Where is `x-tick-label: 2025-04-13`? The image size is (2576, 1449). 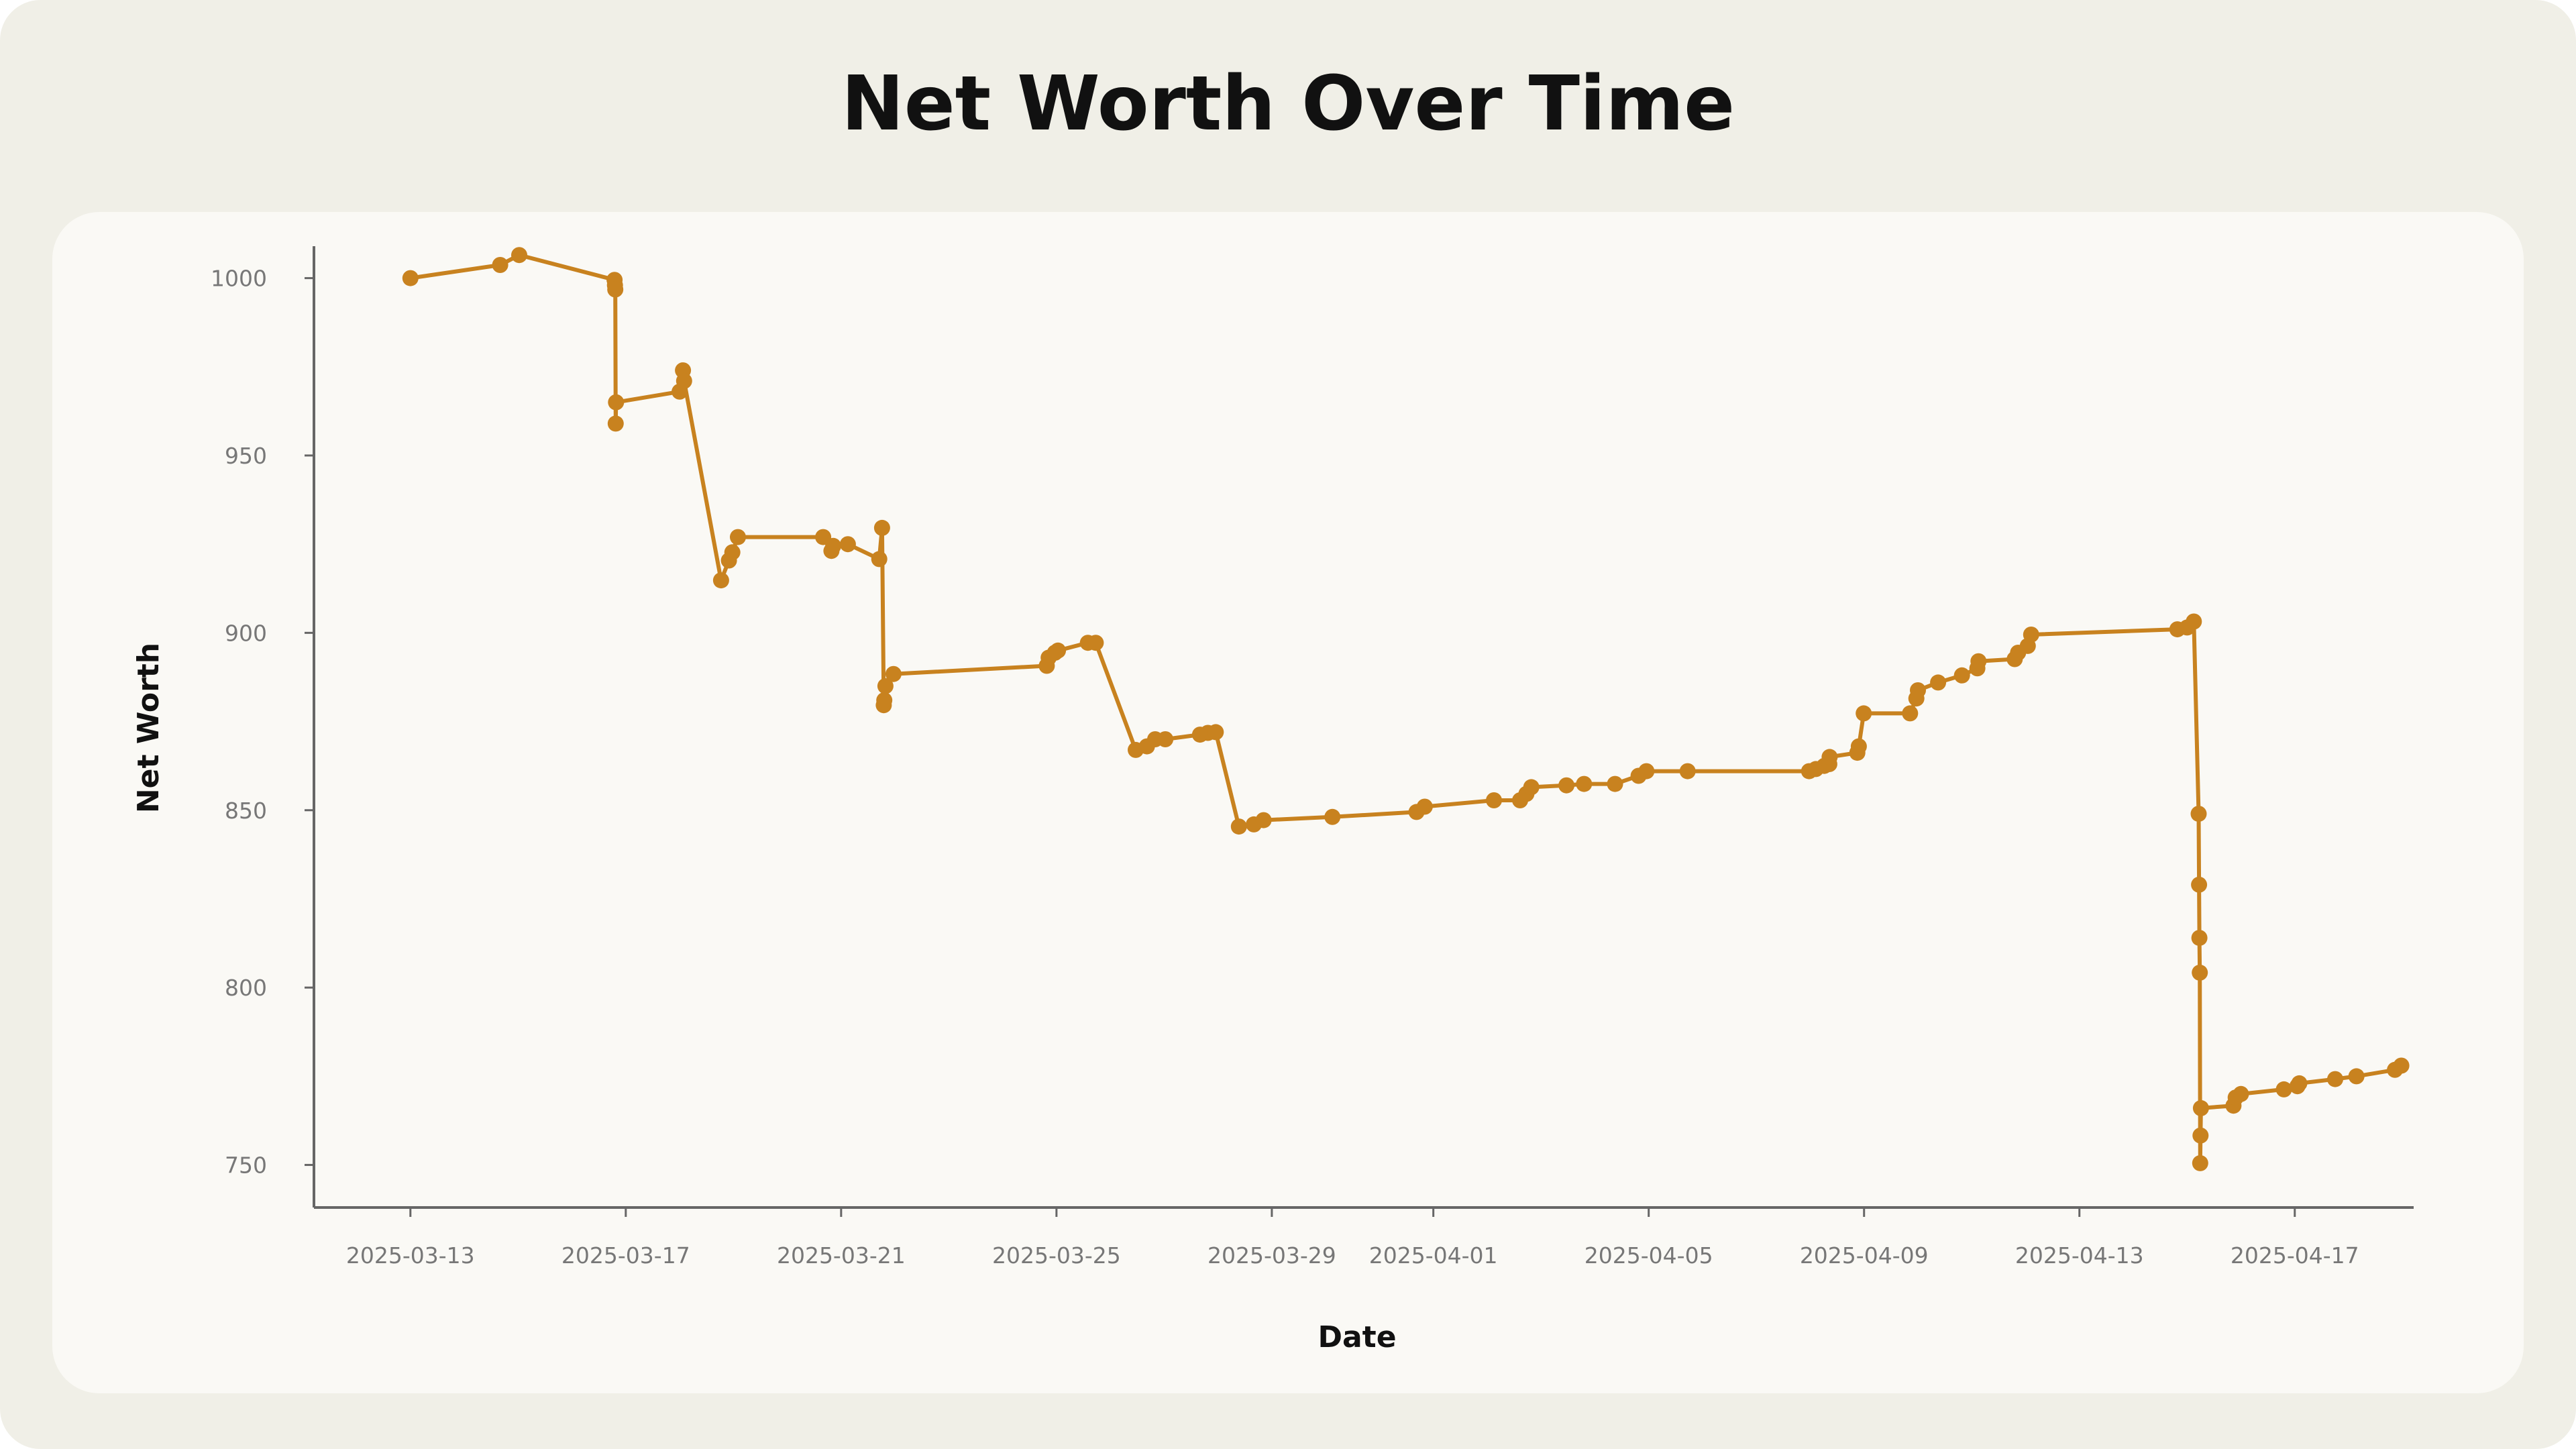
x-tick-label: 2025-04-13 is located at coordinates (2079, 1255).